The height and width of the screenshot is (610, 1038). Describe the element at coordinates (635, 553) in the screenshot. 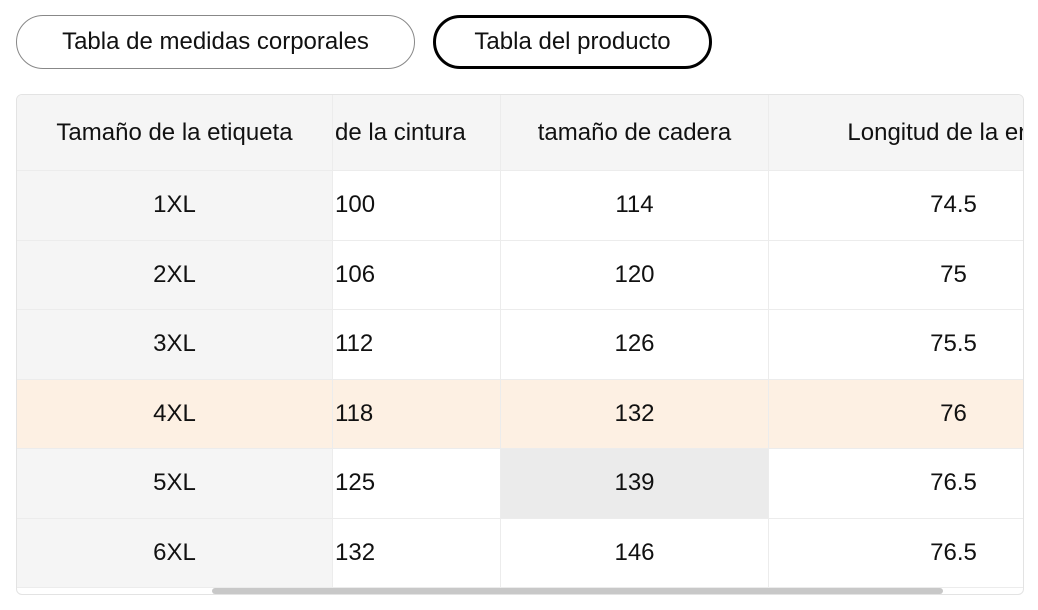

I see `table-cell: 146` at that location.